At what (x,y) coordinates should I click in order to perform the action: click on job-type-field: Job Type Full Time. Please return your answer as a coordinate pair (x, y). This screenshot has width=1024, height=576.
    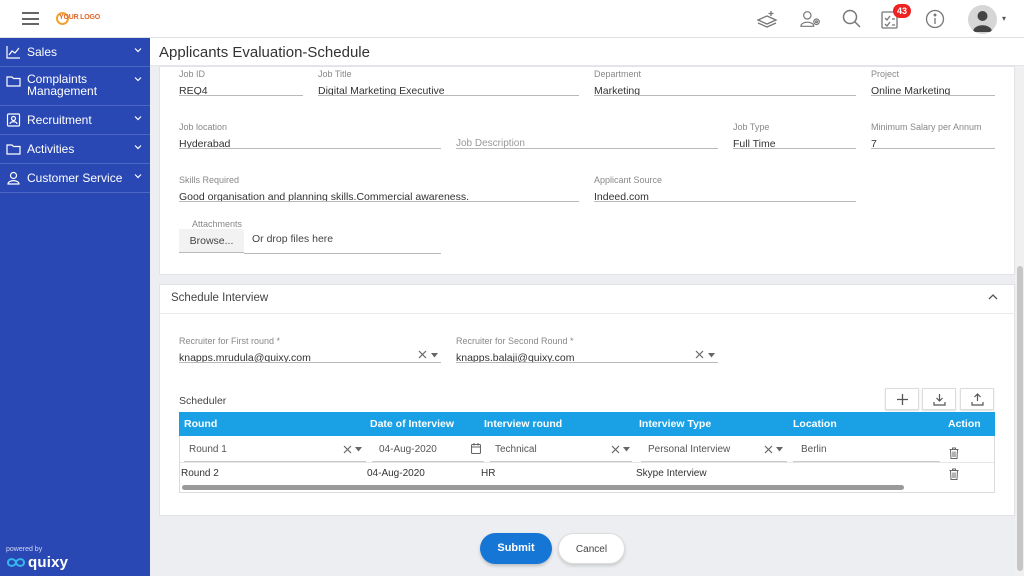
    Looking at the image, I should click on (794, 135).